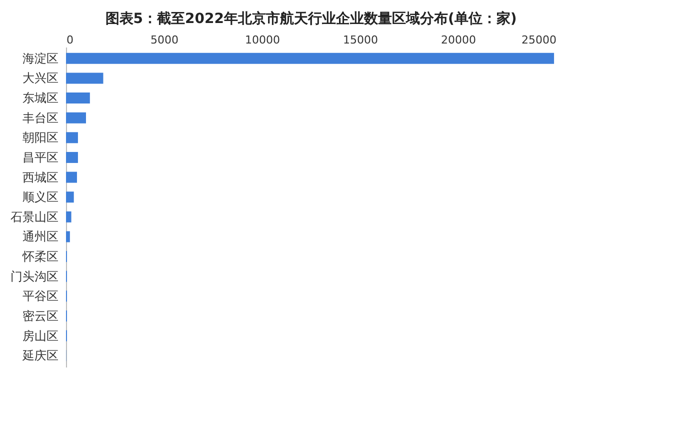  What do you see at coordinates (40, 98) in the screenshot?
I see `y-tick-label: 东城区` at bounding box center [40, 98].